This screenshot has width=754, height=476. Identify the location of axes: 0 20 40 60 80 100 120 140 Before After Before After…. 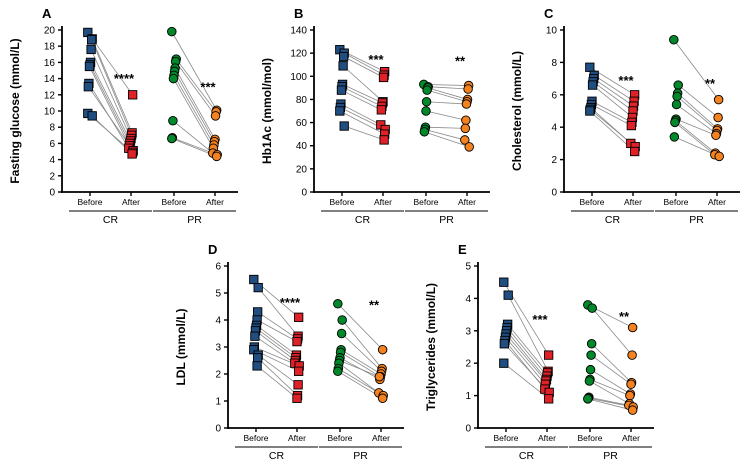
(390, 126).